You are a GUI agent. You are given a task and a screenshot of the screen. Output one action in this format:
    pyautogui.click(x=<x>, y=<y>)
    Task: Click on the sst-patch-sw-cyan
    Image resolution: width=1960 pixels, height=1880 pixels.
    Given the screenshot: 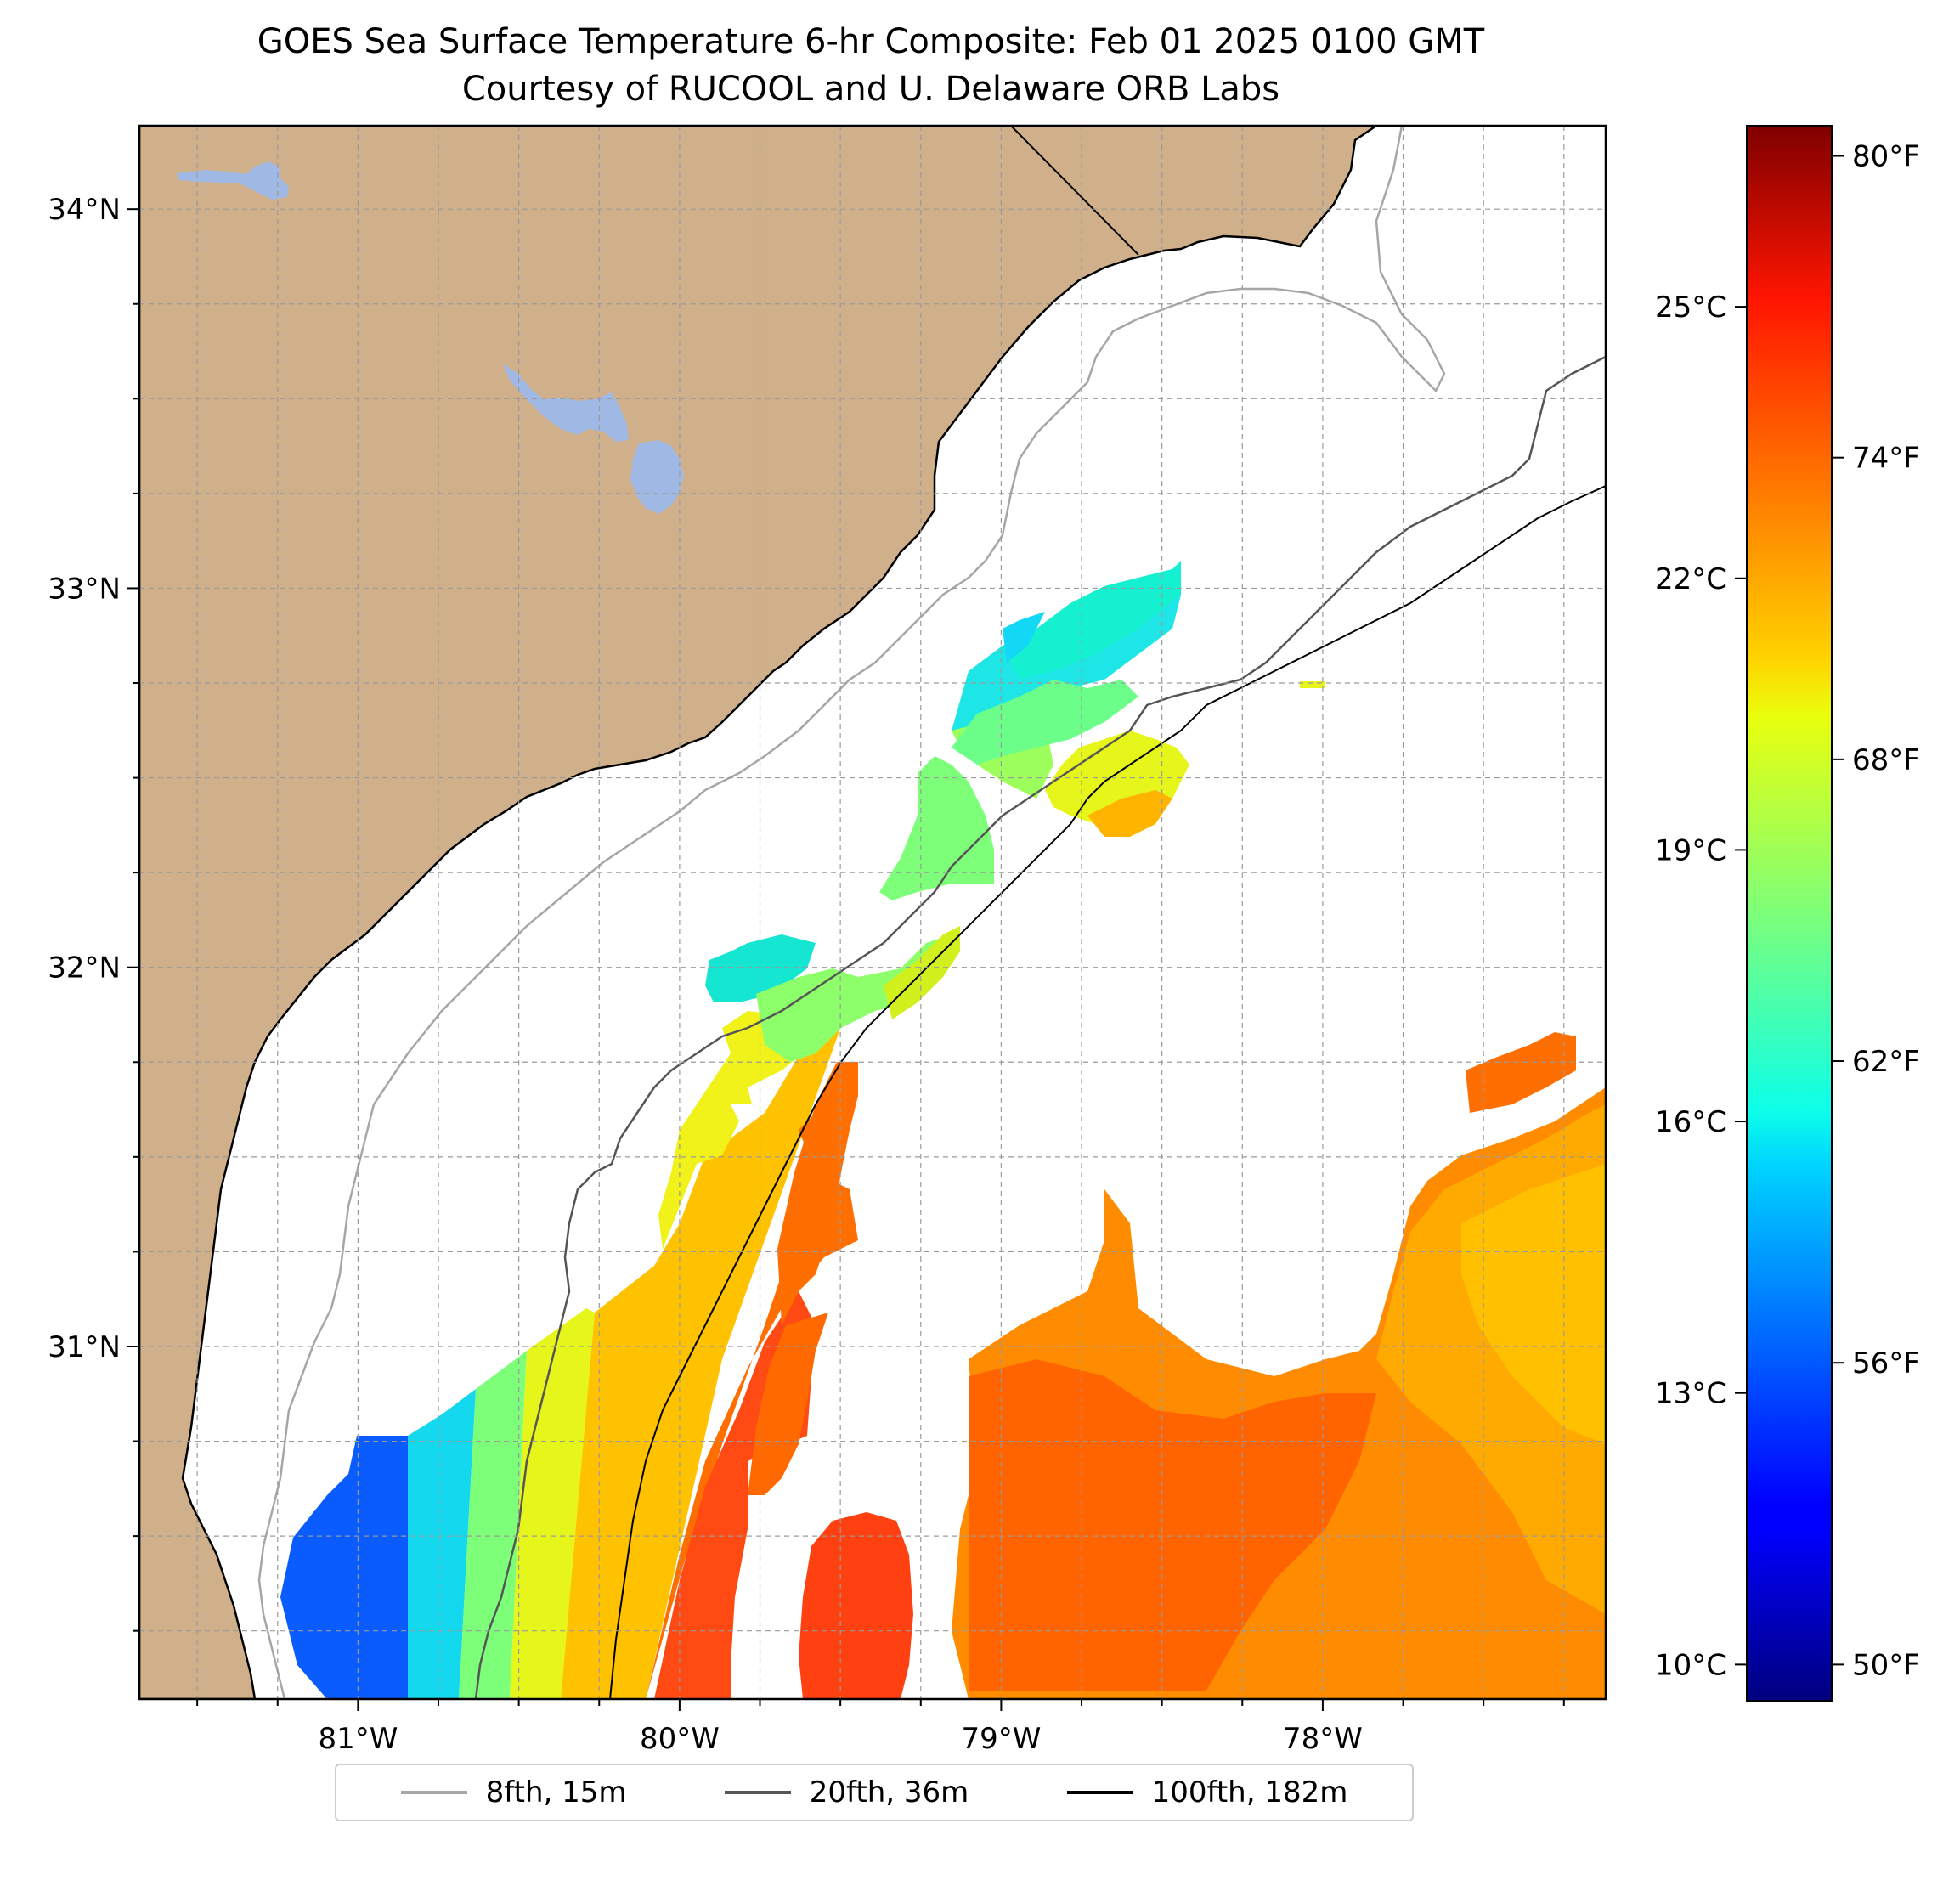 What is the action you would take?
    pyautogui.click(x=442, y=1544)
    